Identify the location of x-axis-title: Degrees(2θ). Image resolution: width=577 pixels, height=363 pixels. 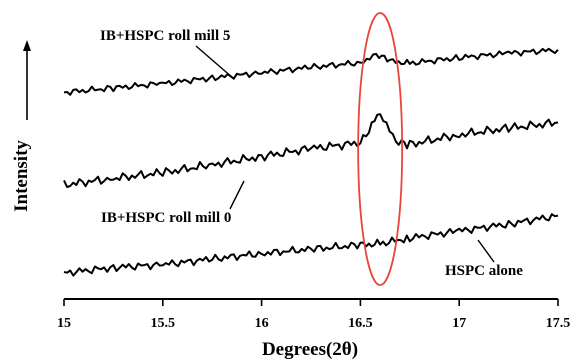
(310, 349).